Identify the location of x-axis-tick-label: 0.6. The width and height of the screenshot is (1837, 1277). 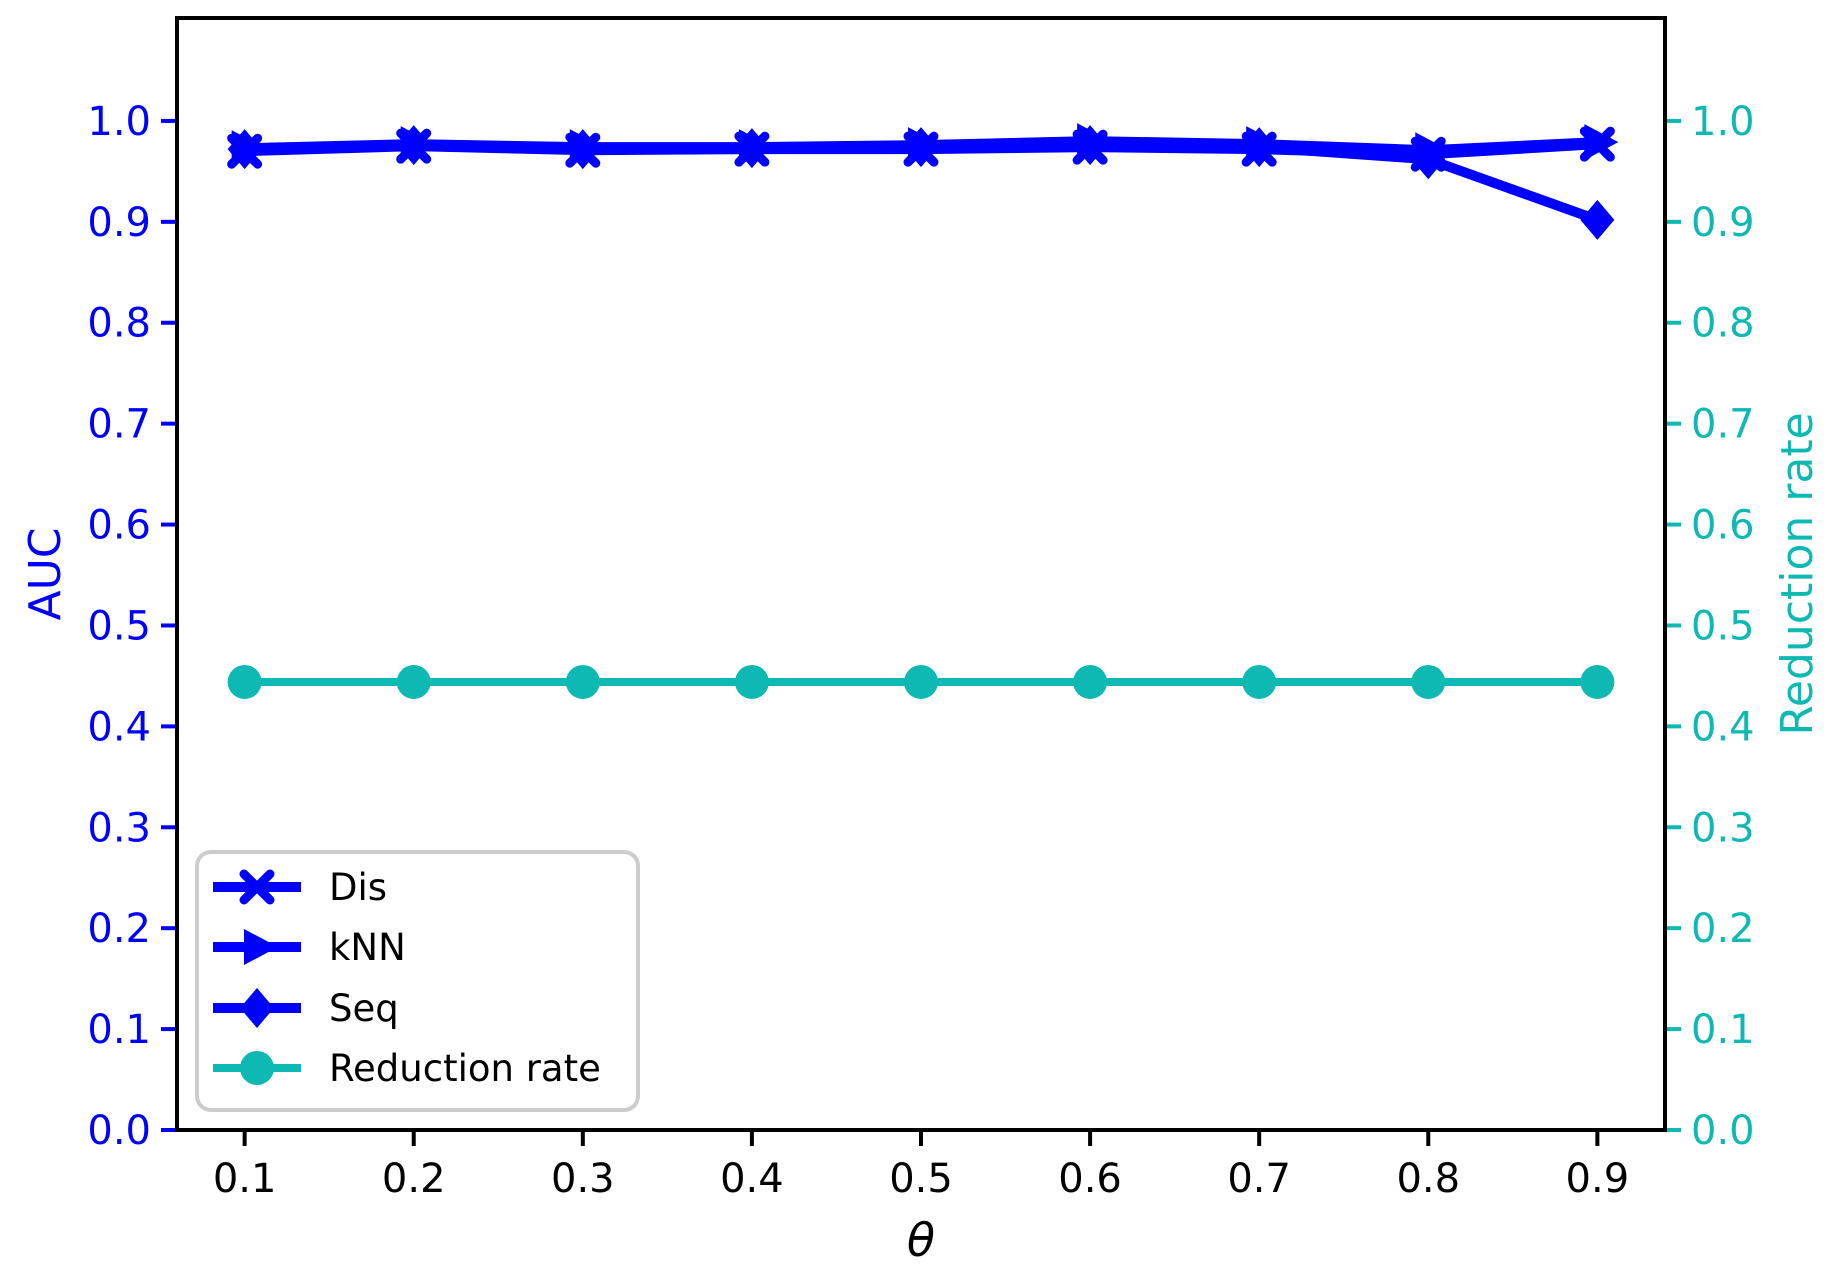
(1090, 1179).